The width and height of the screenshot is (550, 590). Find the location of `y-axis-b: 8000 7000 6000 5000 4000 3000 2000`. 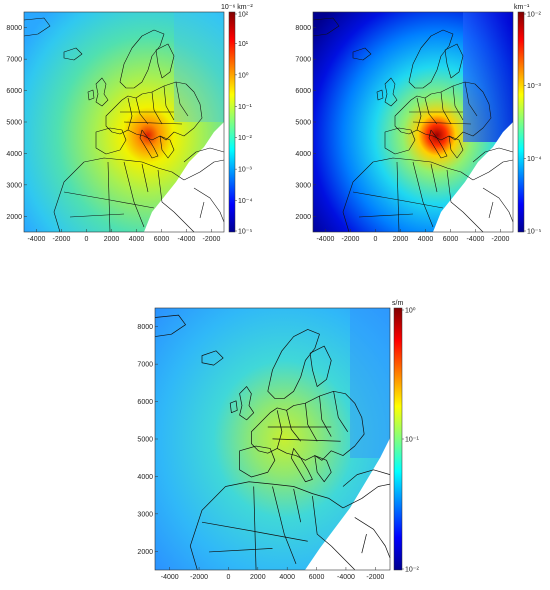

y-axis-b: 8000 7000 6000 5000 4000 3000 2000 is located at coordinates (305, 123).